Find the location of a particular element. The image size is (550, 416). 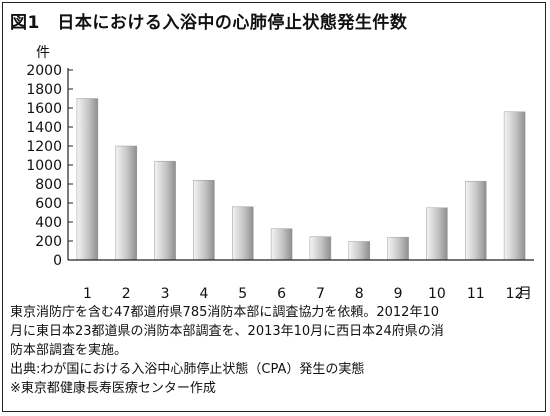

x-tick-label: 8 is located at coordinates (359, 294).